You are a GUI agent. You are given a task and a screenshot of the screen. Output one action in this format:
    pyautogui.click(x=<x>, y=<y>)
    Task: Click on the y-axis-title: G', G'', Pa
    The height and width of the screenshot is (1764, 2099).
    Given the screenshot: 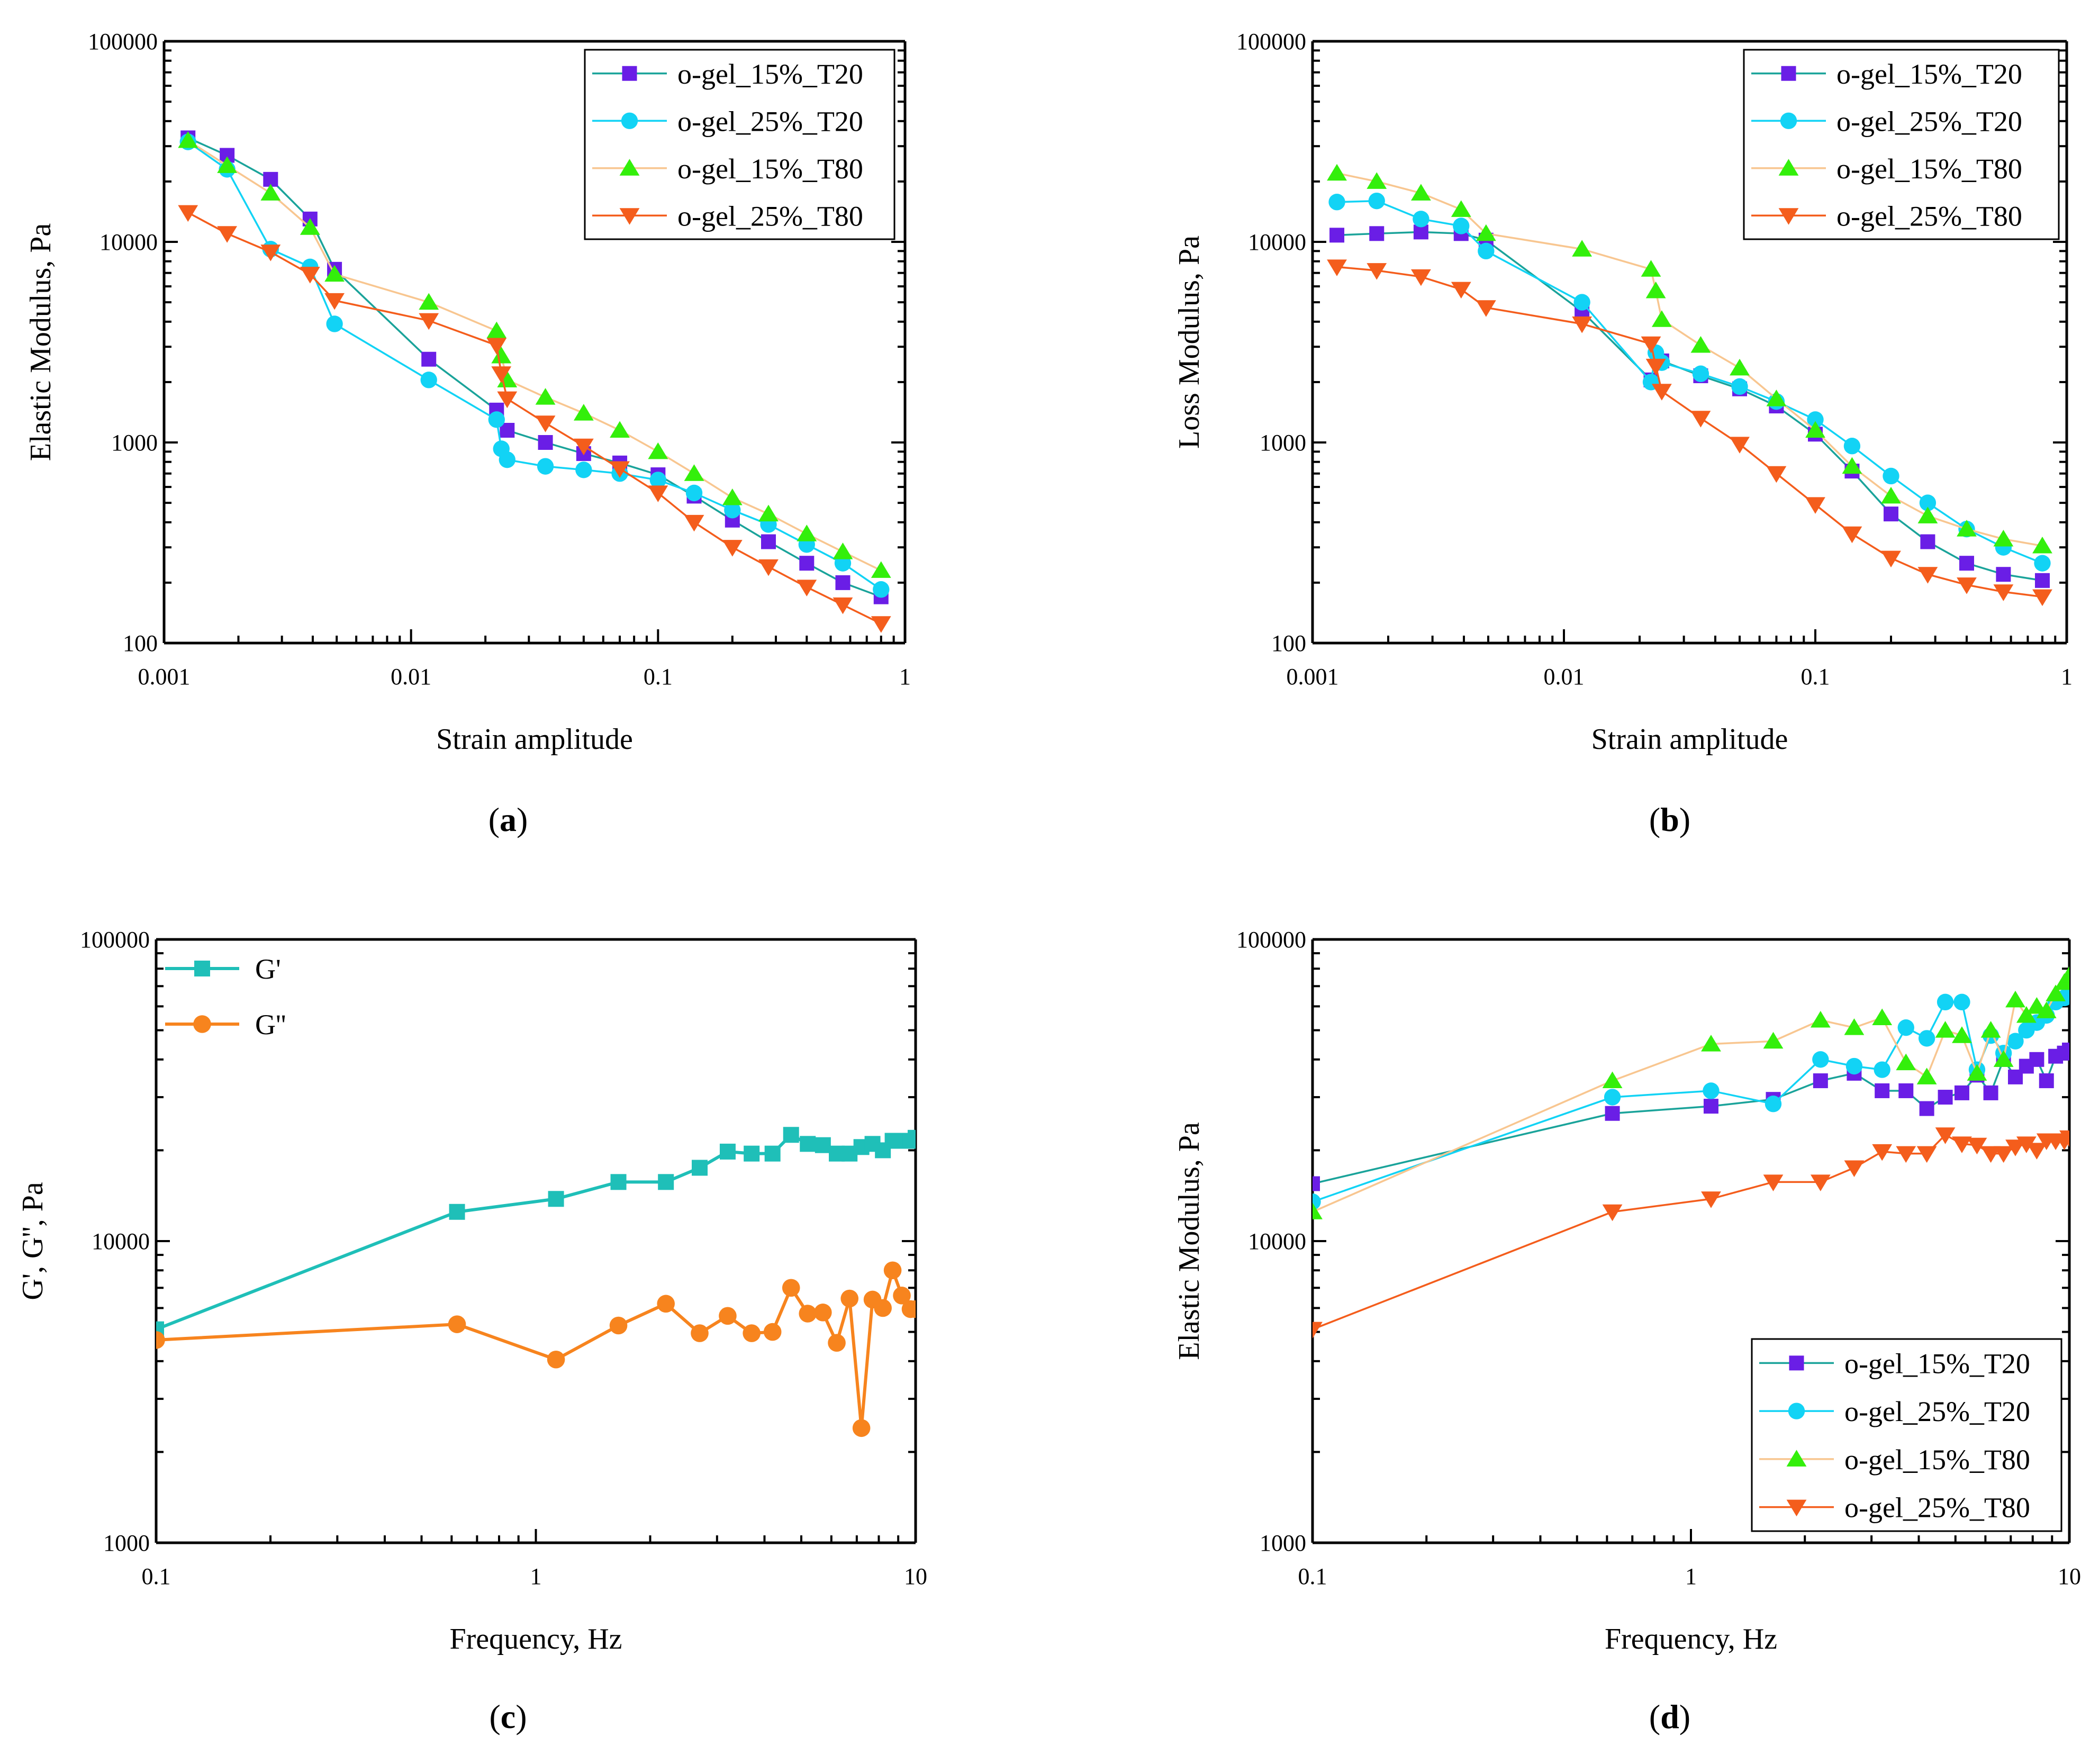 What is the action you would take?
    pyautogui.click(x=32, y=1241)
    